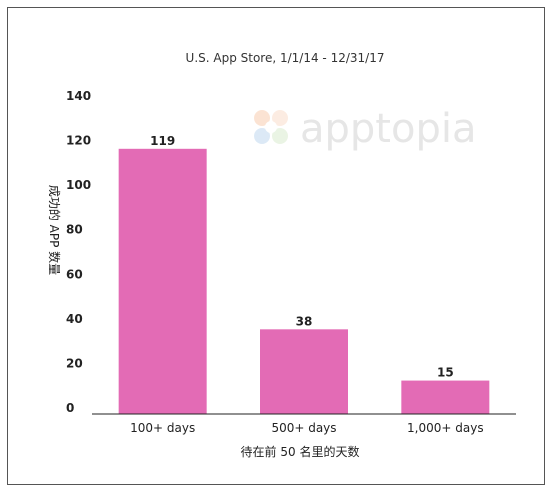 The width and height of the screenshot is (556, 498). I want to click on y-tick-label: 20, so click(74, 363).